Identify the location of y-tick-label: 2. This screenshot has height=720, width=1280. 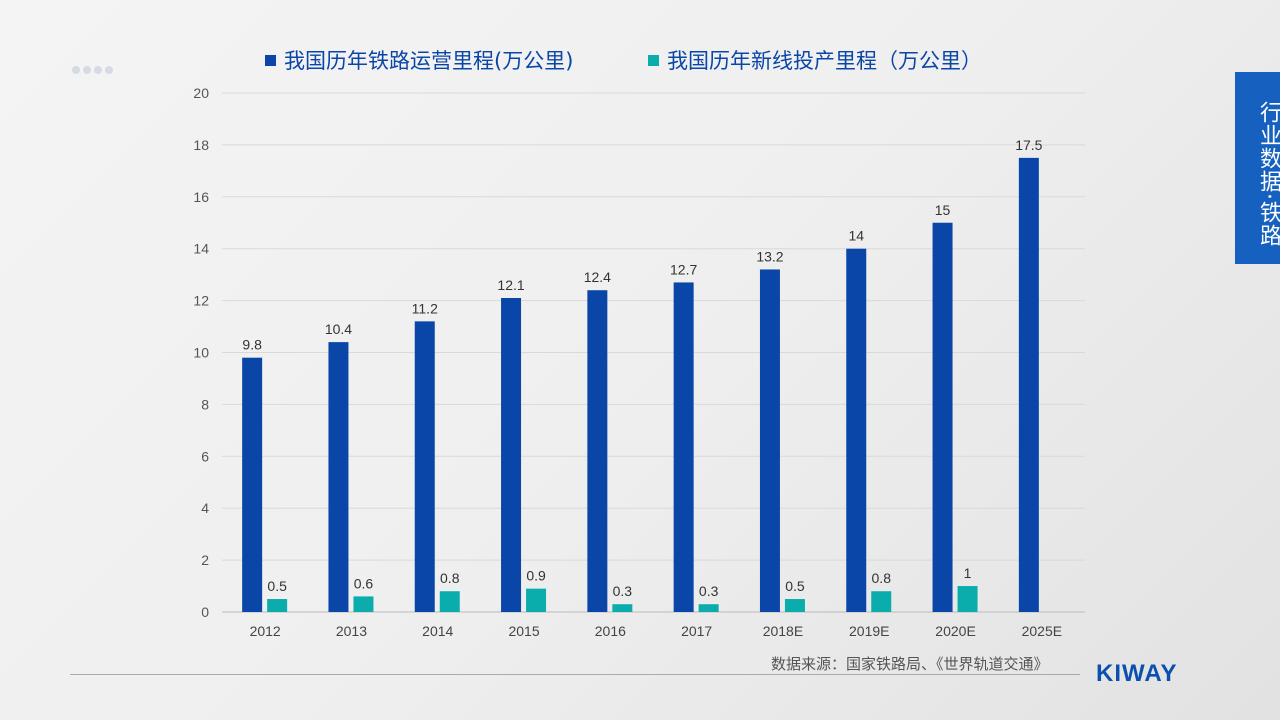
(205, 560).